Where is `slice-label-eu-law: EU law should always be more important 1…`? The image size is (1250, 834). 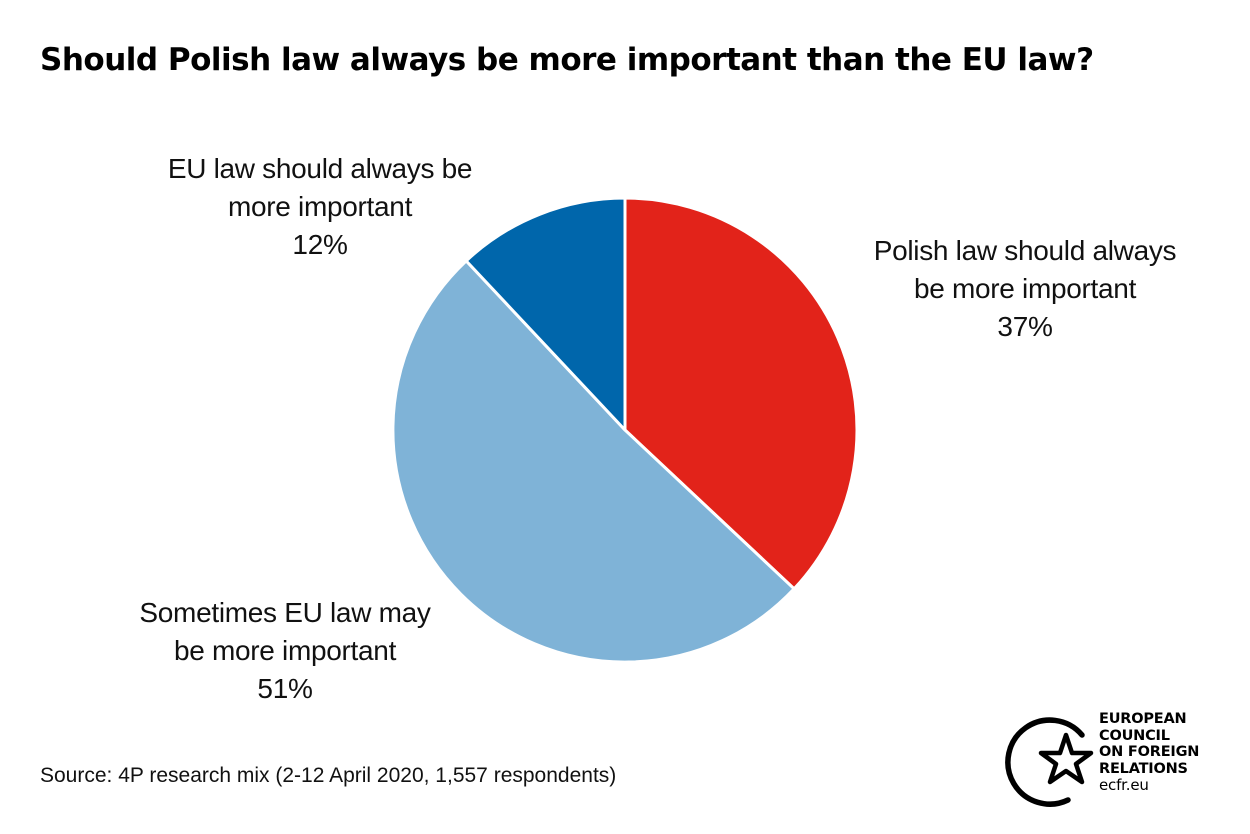
slice-label-eu-law: EU law should always be more important 1… is located at coordinates (320, 207).